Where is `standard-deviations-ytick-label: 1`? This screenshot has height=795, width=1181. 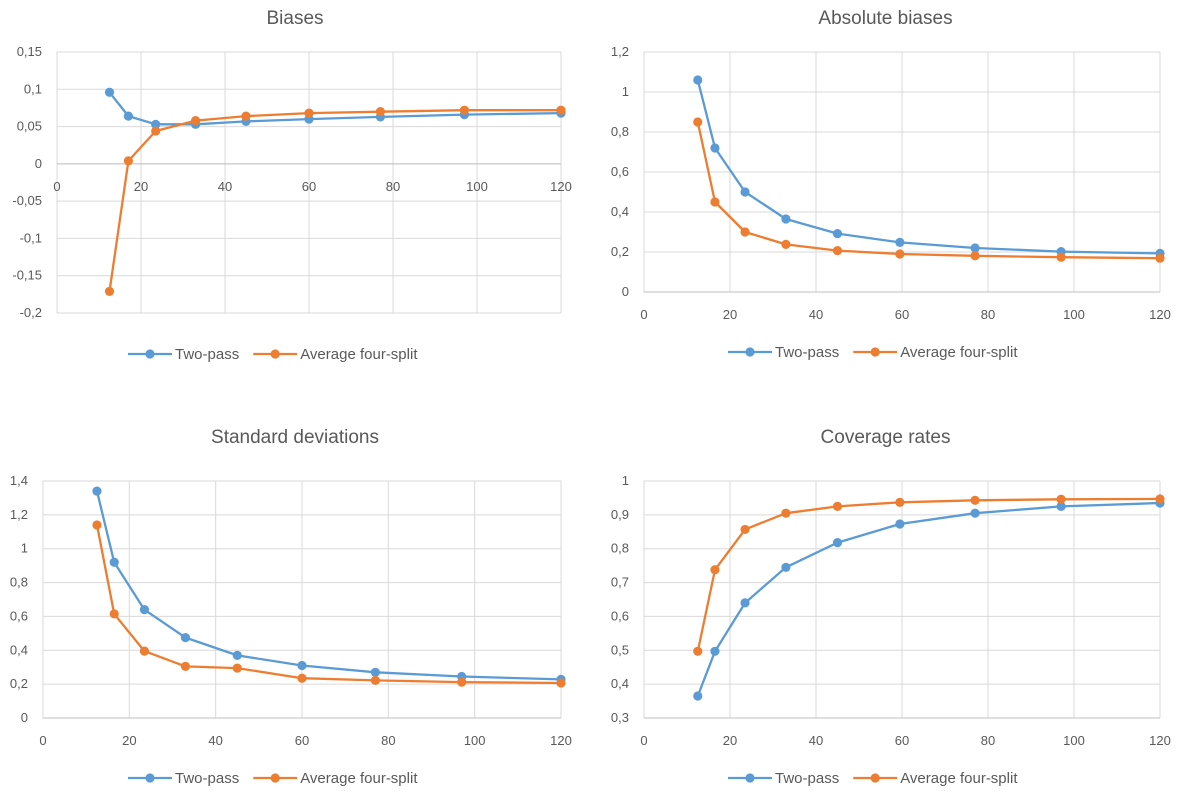 standard-deviations-ytick-label: 1 is located at coordinates (24, 548).